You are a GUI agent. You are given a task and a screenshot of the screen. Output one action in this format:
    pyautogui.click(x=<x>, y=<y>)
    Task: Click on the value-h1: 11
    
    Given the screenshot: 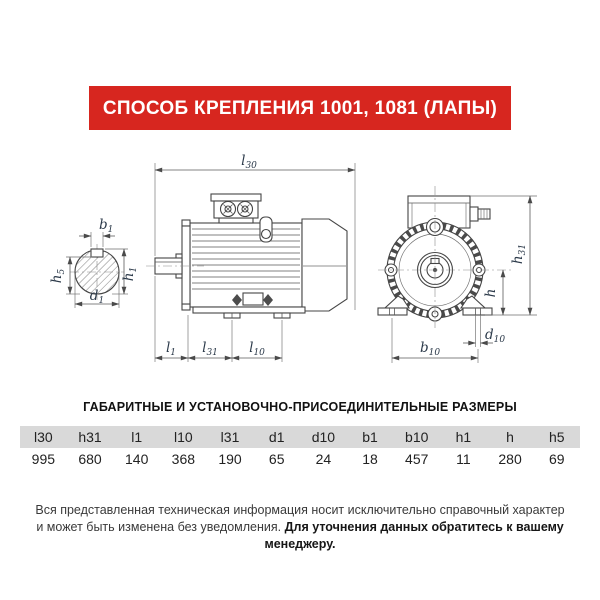 What is the action you would take?
    pyautogui.click(x=463, y=459)
    